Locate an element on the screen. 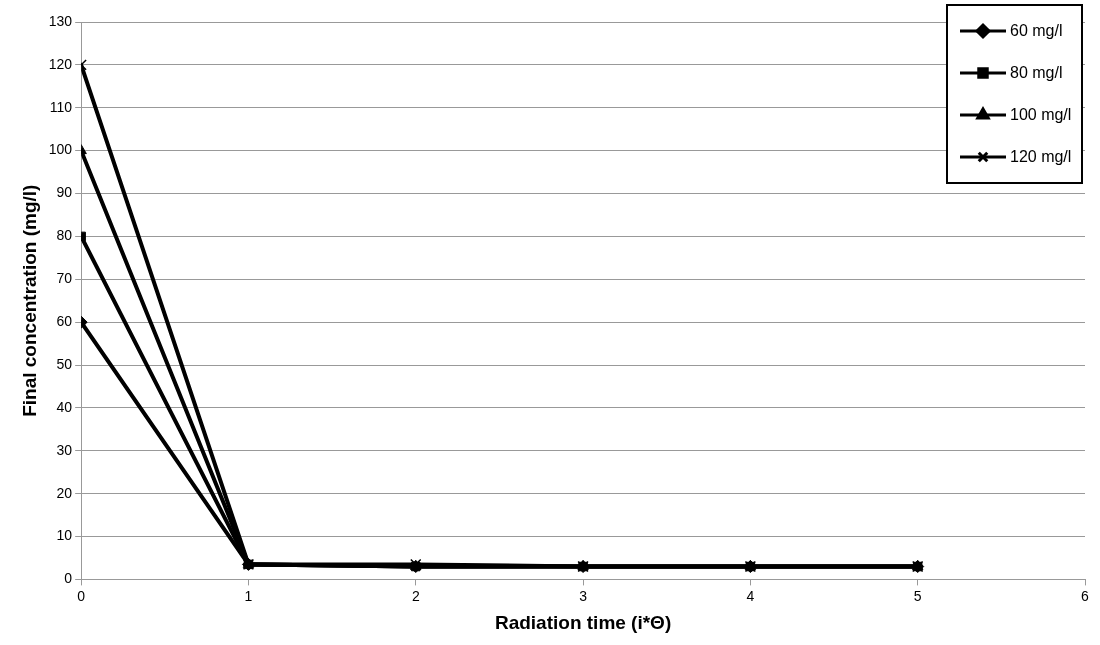  y-tick-label: 0 is located at coordinates (68, 578).